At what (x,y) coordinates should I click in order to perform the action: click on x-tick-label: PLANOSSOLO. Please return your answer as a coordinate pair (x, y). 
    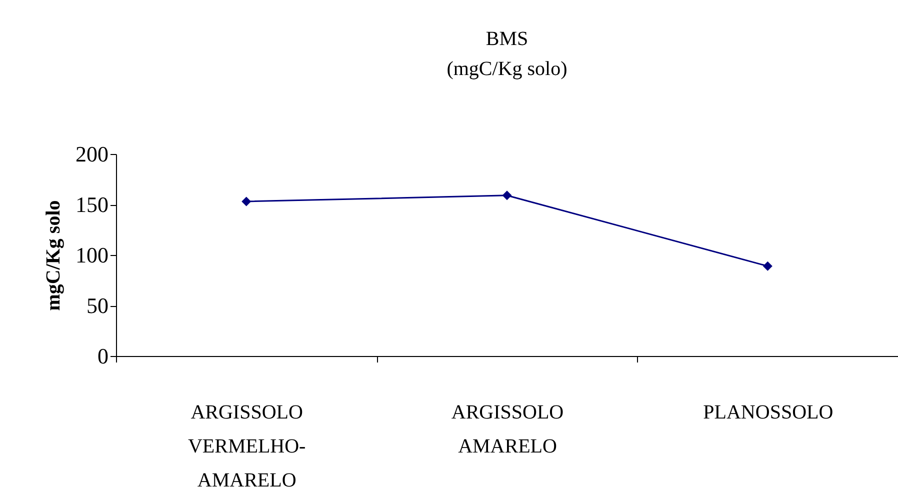
    Looking at the image, I should click on (768, 413).